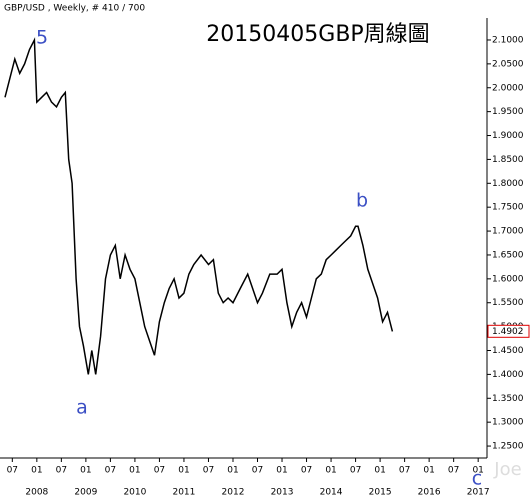  What do you see at coordinates (477, 479) in the screenshot?
I see `annotation: c` at bounding box center [477, 479].